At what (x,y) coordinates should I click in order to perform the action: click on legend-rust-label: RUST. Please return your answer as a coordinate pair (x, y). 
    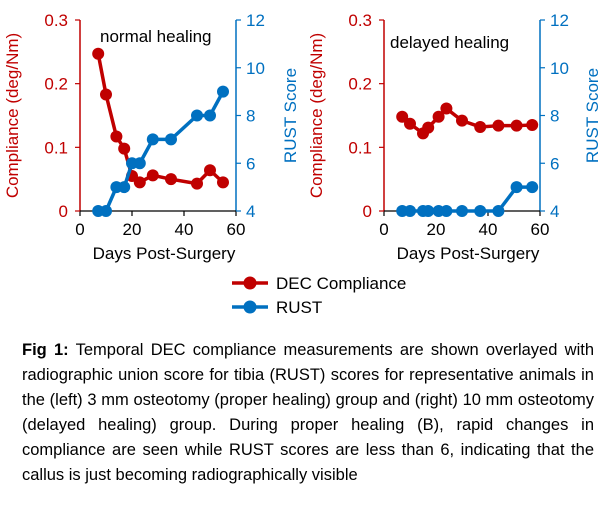
    Looking at the image, I should click on (299, 307).